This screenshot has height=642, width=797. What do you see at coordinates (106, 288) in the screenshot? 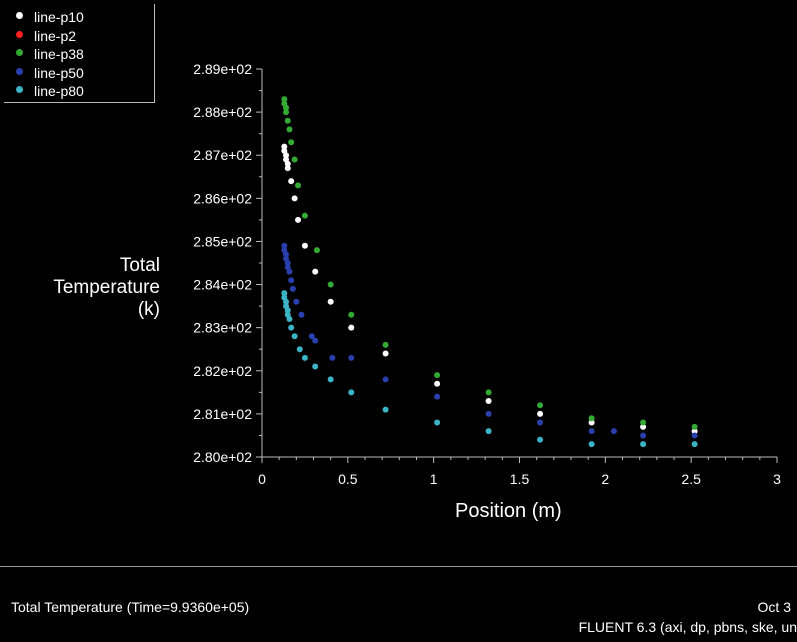
I see `y-axis-label: Total Temperature (k)` at bounding box center [106, 288].